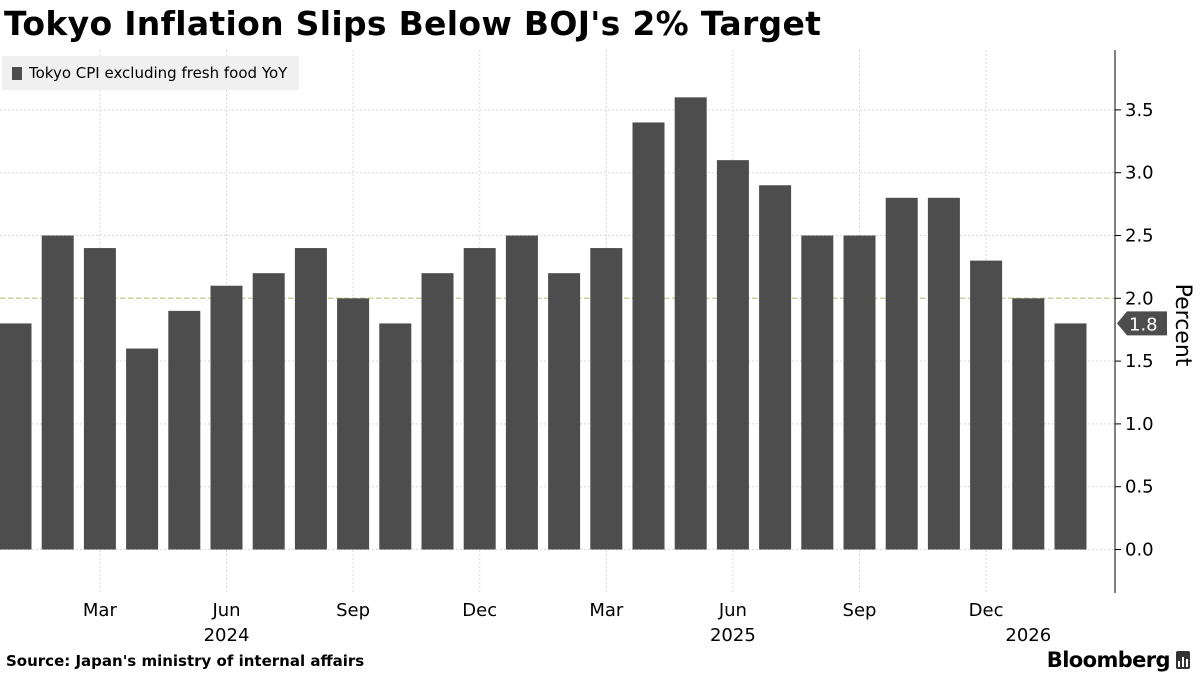  I want to click on last-value-label: 1.8, so click(1143, 324).